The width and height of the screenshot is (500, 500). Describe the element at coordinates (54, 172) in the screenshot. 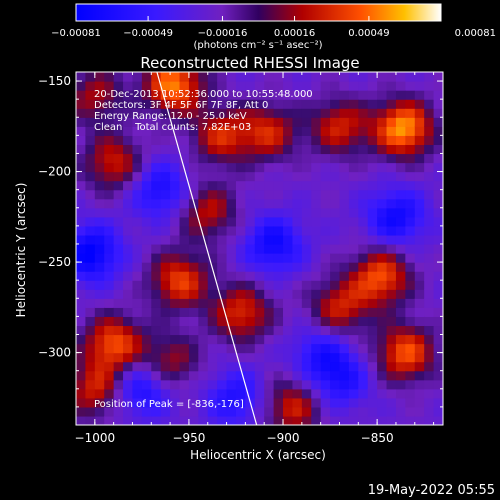

I see `y-tick-label: −200` at that location.